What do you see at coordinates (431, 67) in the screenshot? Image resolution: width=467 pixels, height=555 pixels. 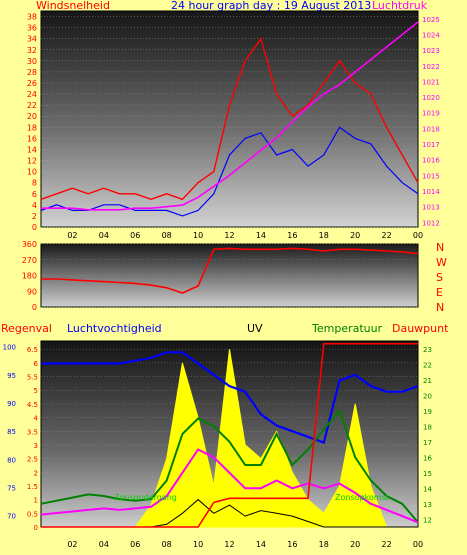 I see `pressure-tick-label: 1022` at bounding box center [431, 67].